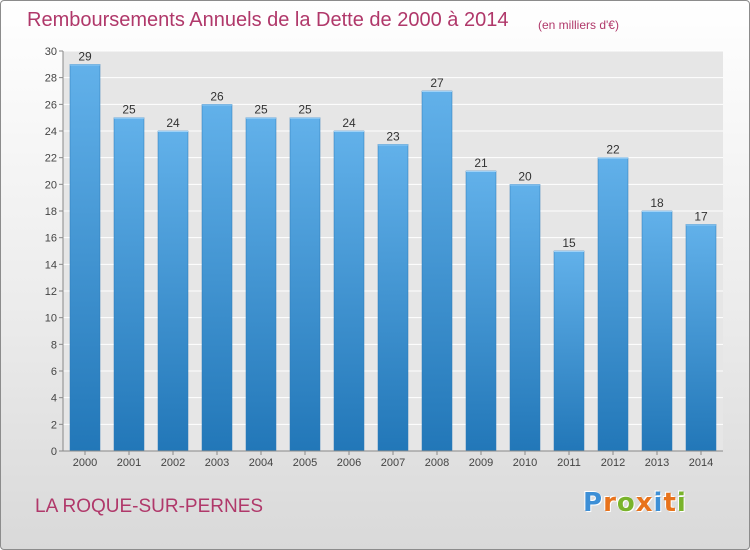  Describe the element at coordinates (437, 463) in the screenshot. I see `x-tick-label: 2008` at that location.